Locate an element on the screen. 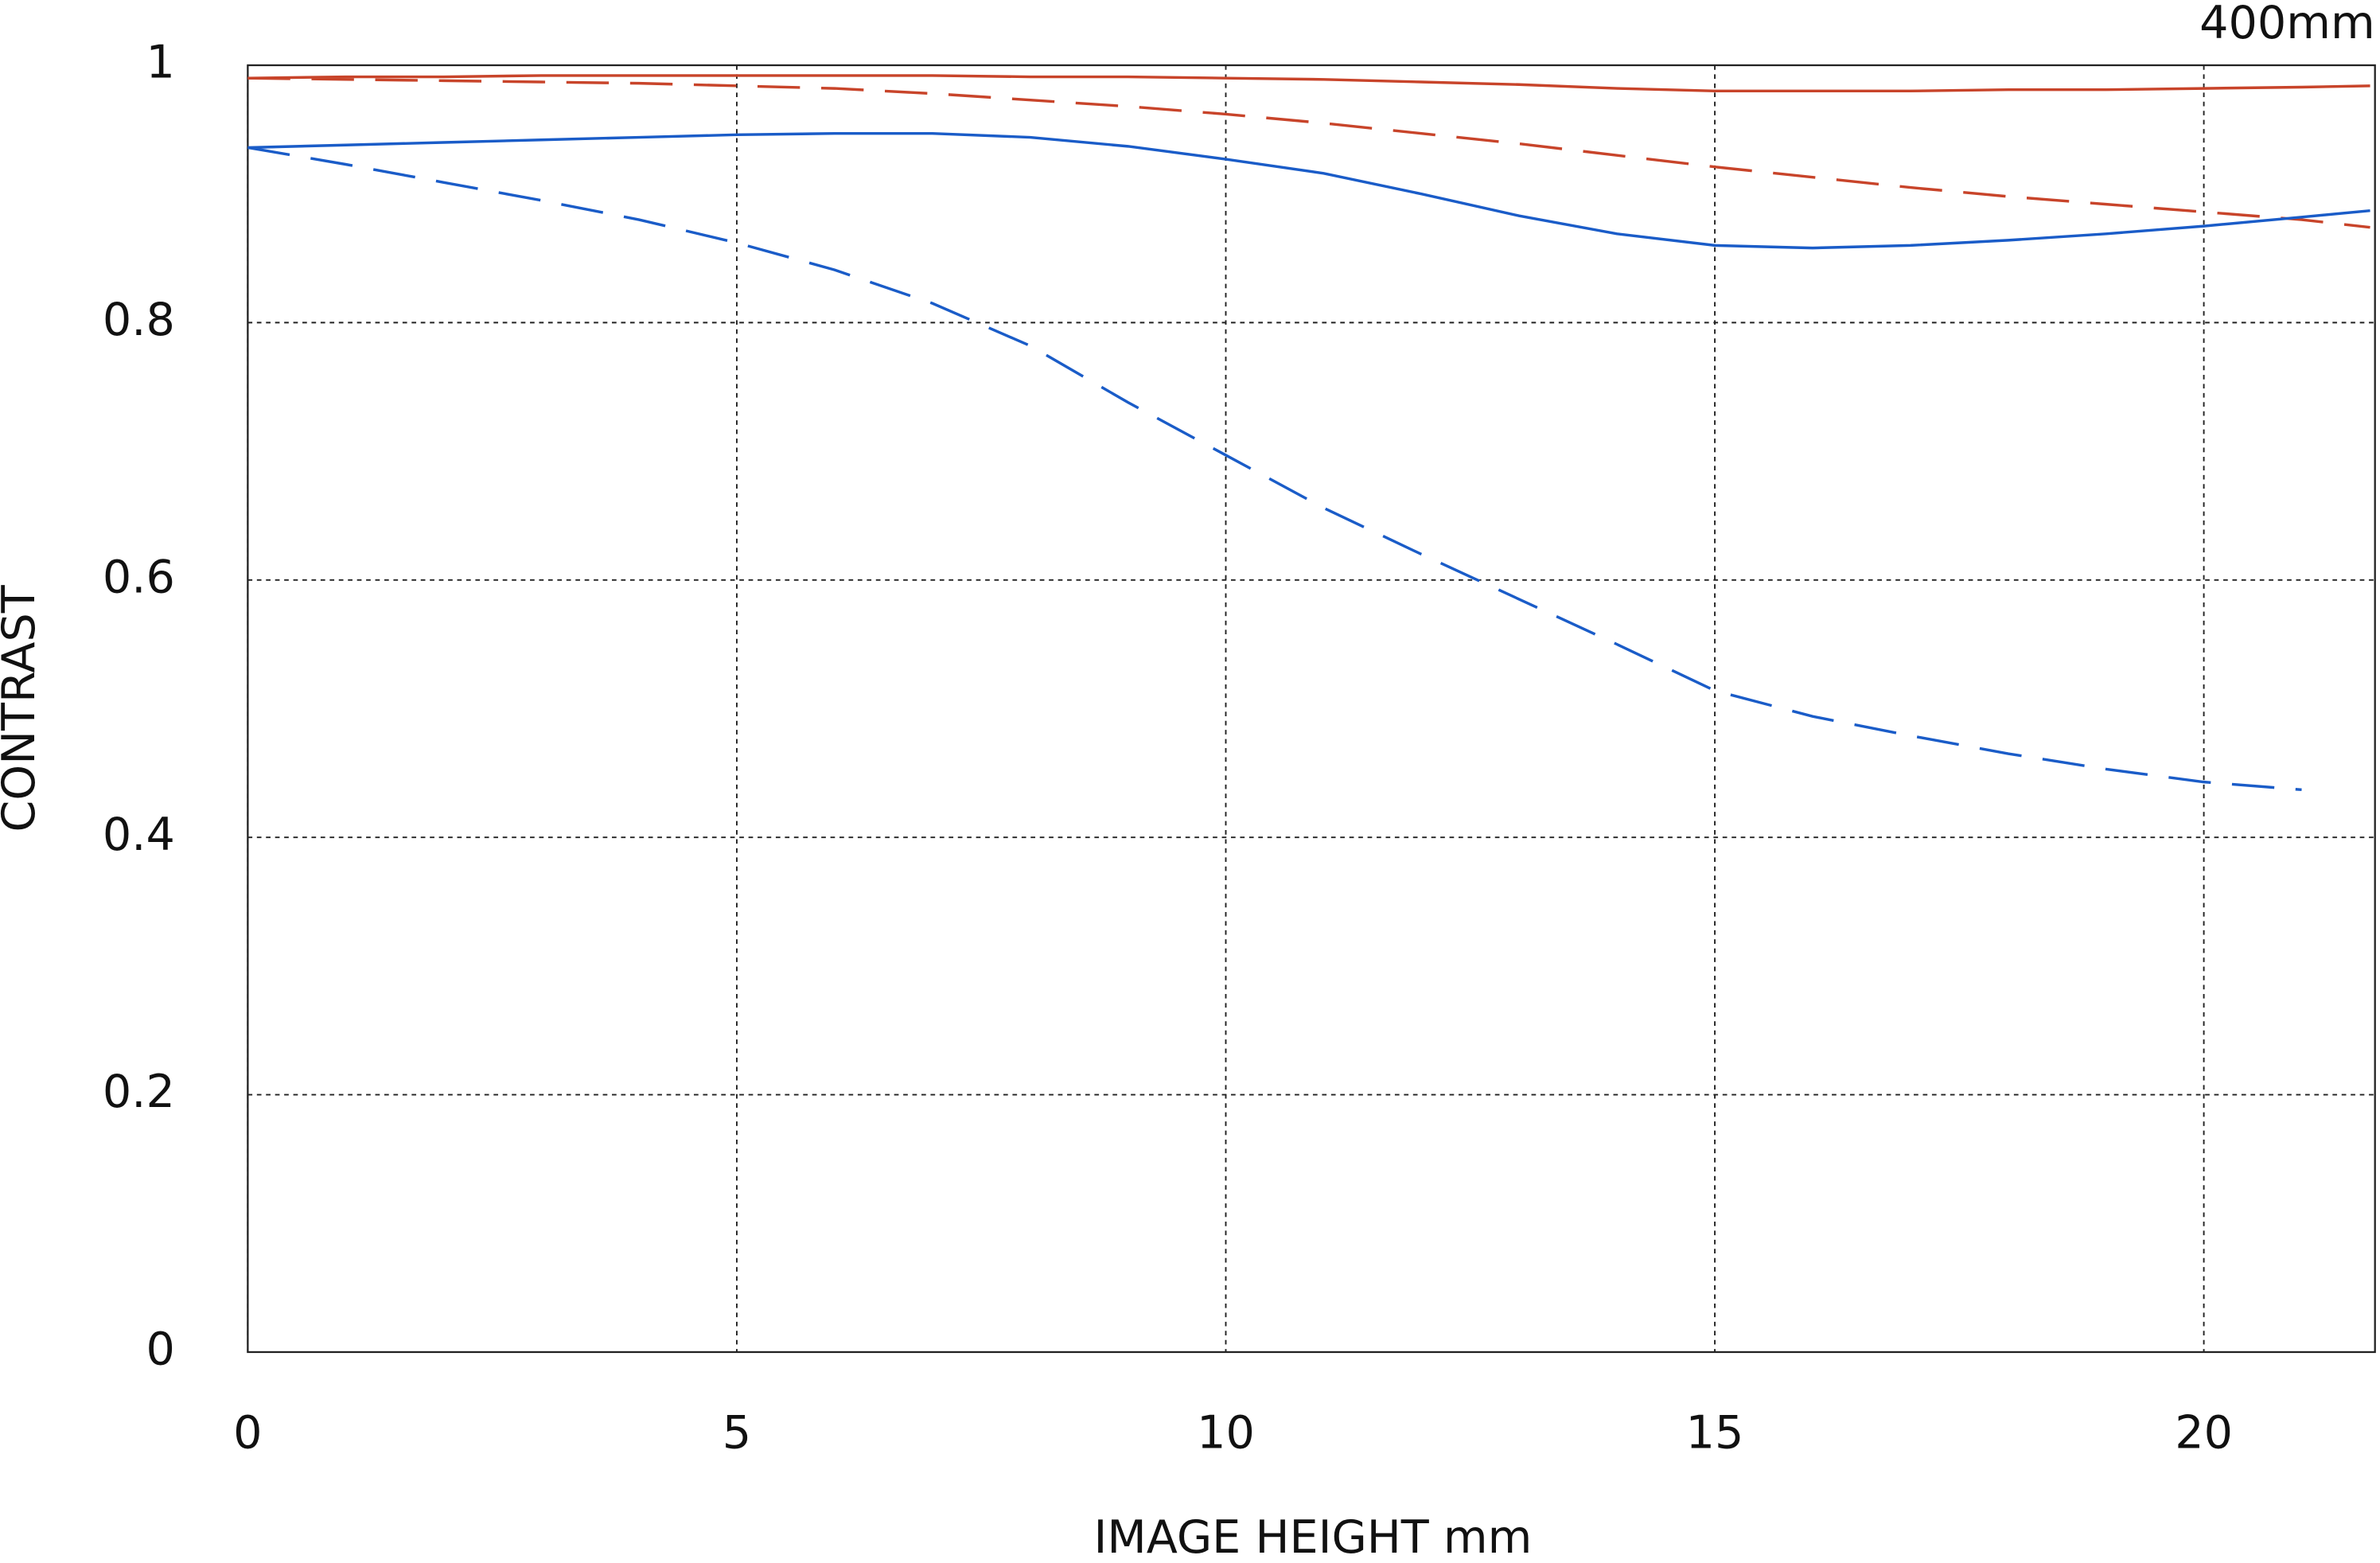 Image resolution: width=2380 pixels, height=1563 pixels. y-tick-label: 0.2 is located at coordinates (139, 1092).